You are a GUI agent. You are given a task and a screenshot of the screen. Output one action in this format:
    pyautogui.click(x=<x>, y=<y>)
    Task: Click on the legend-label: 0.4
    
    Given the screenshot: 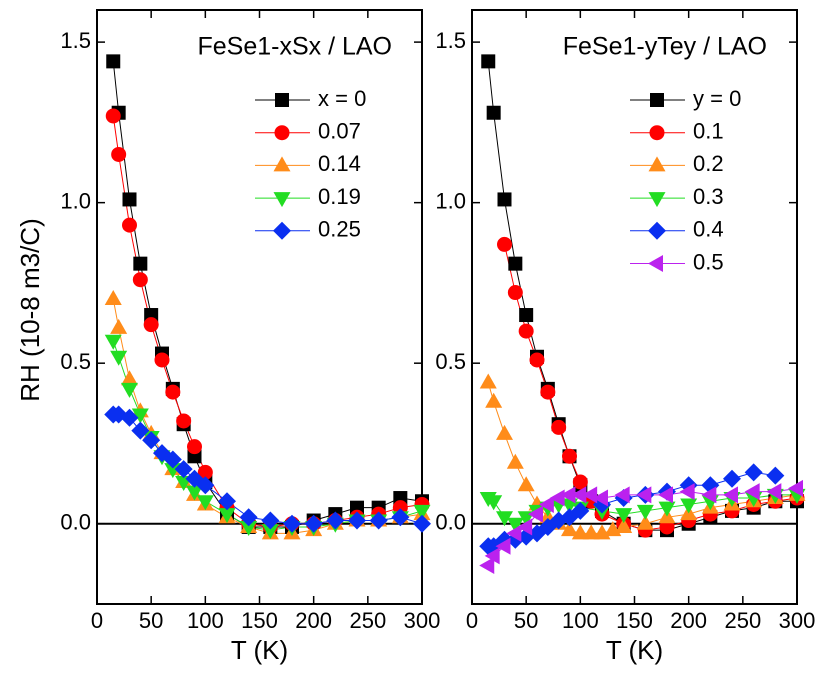 What is the action you would take?
    pyautogui.click(x=708, y=229)
    